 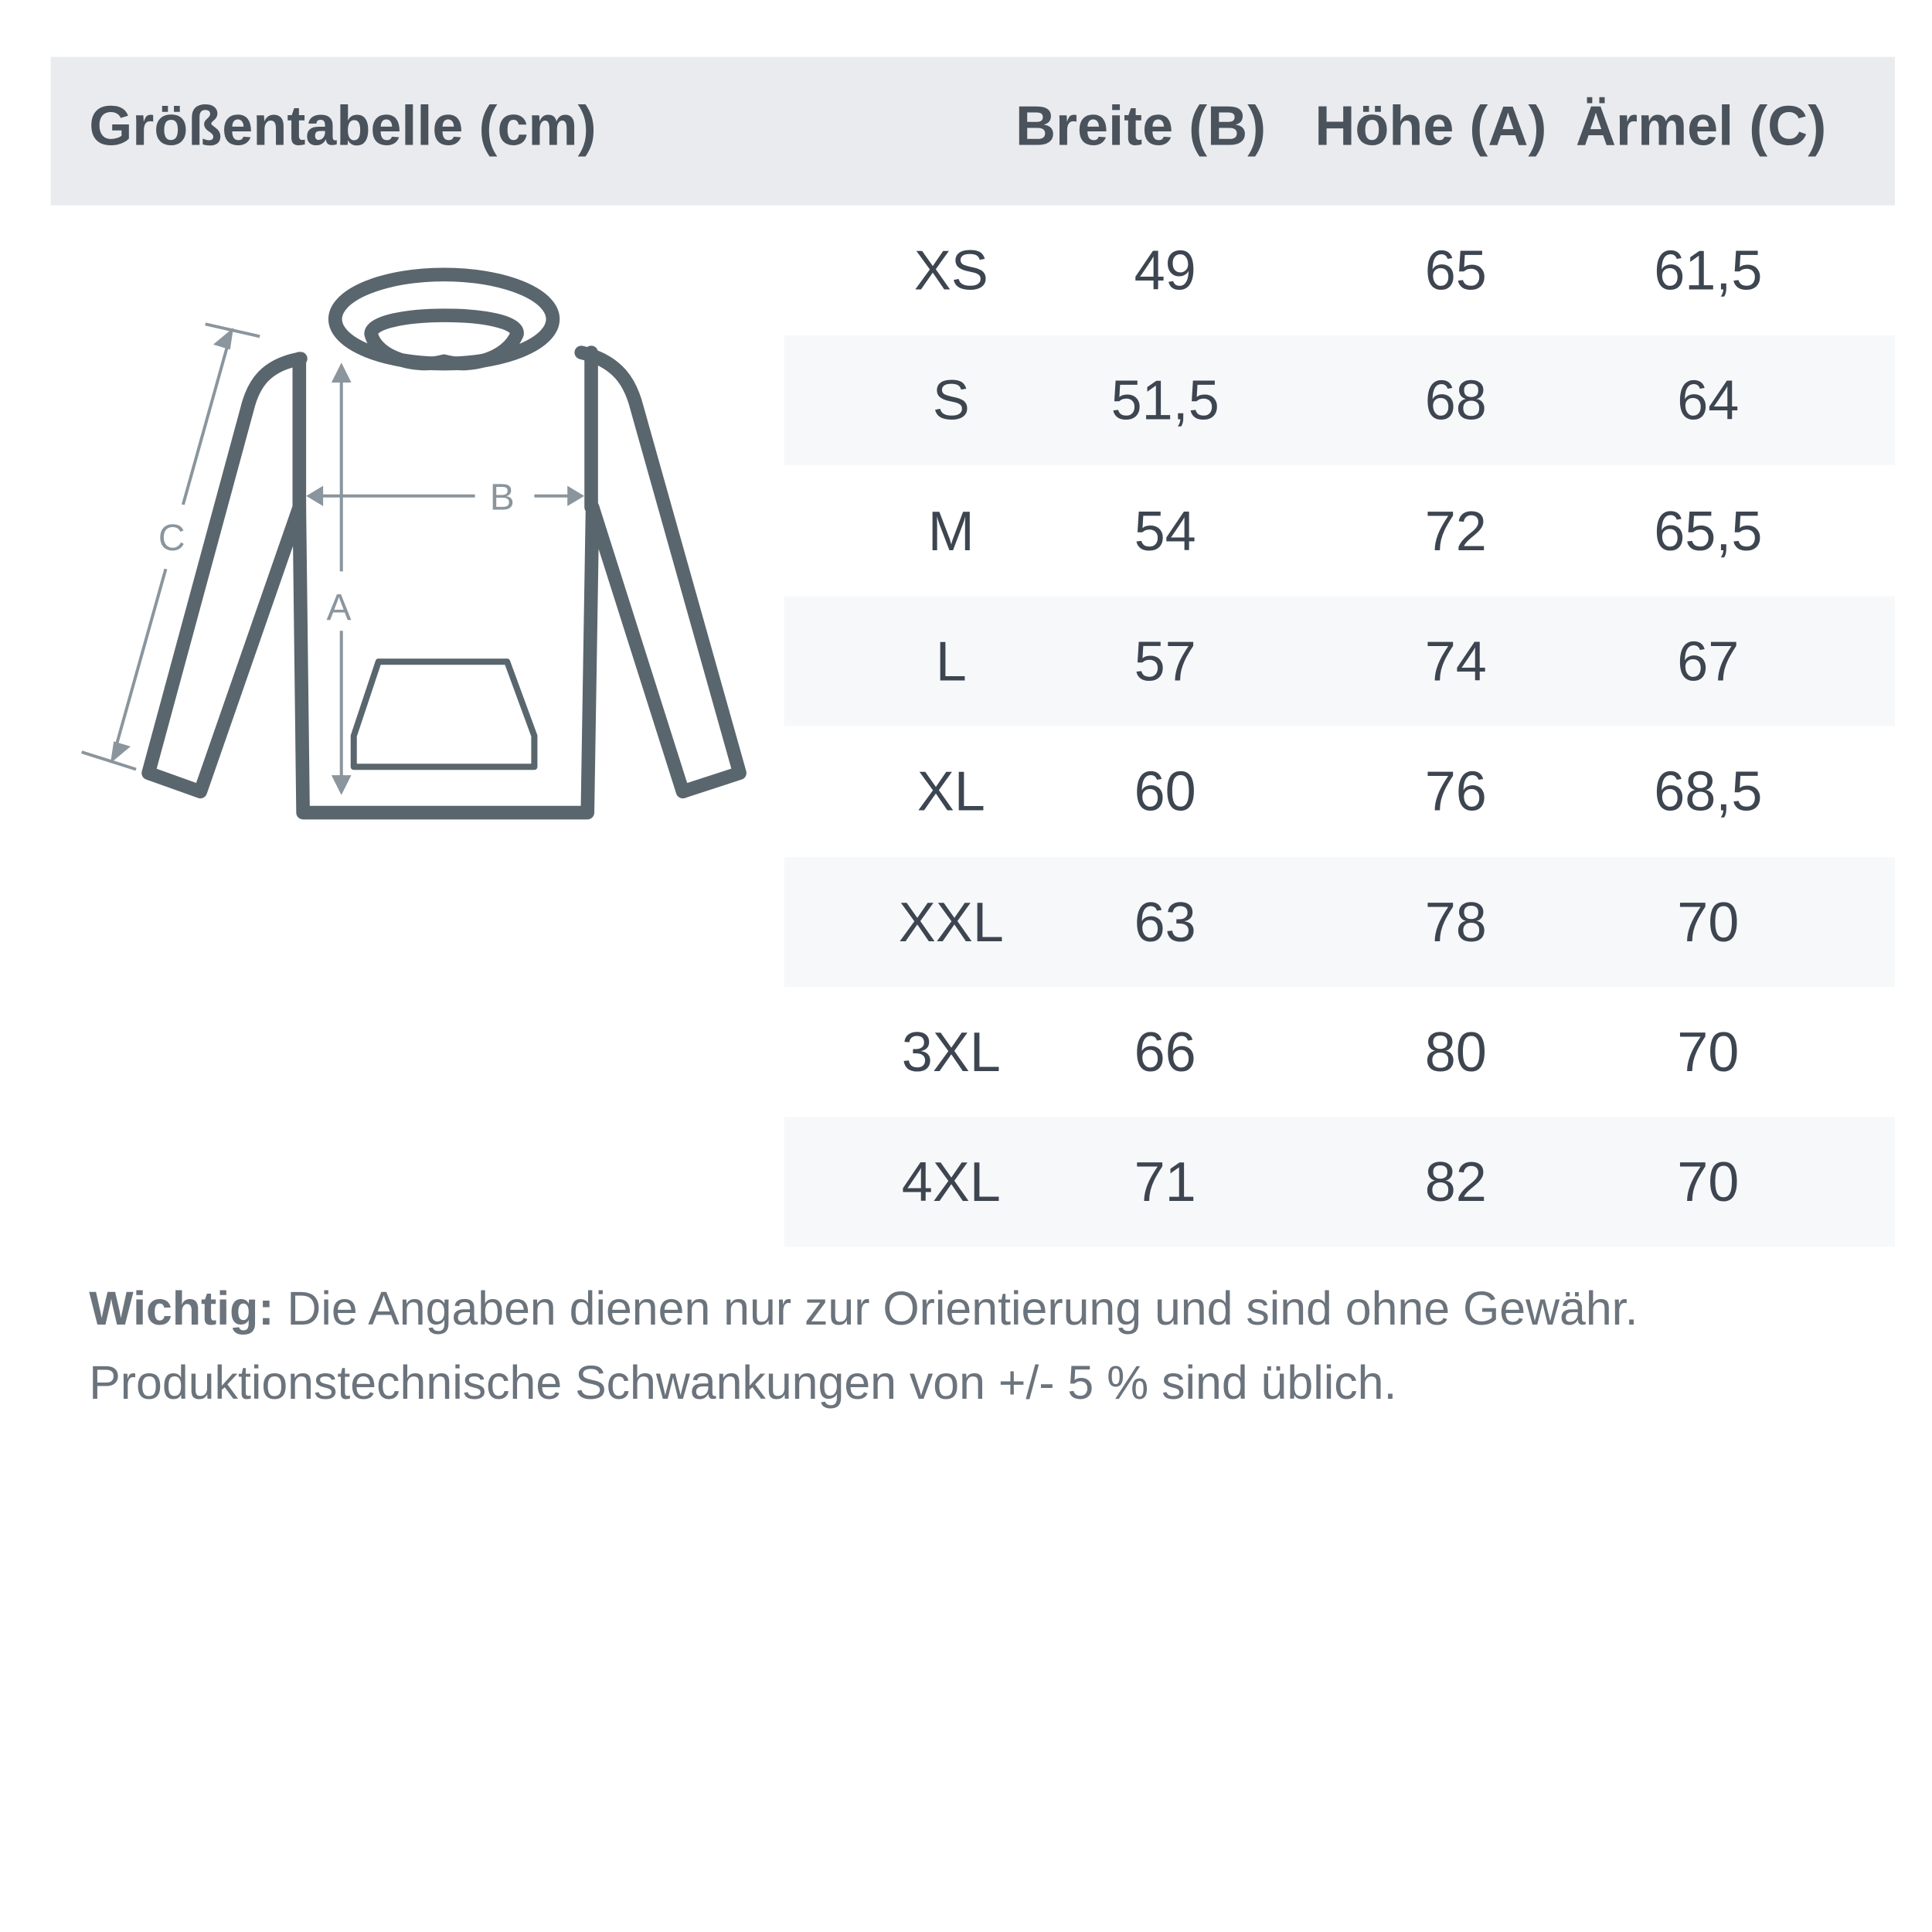 I want to click on cell-breite: 54, so click(x=1165, y=531).